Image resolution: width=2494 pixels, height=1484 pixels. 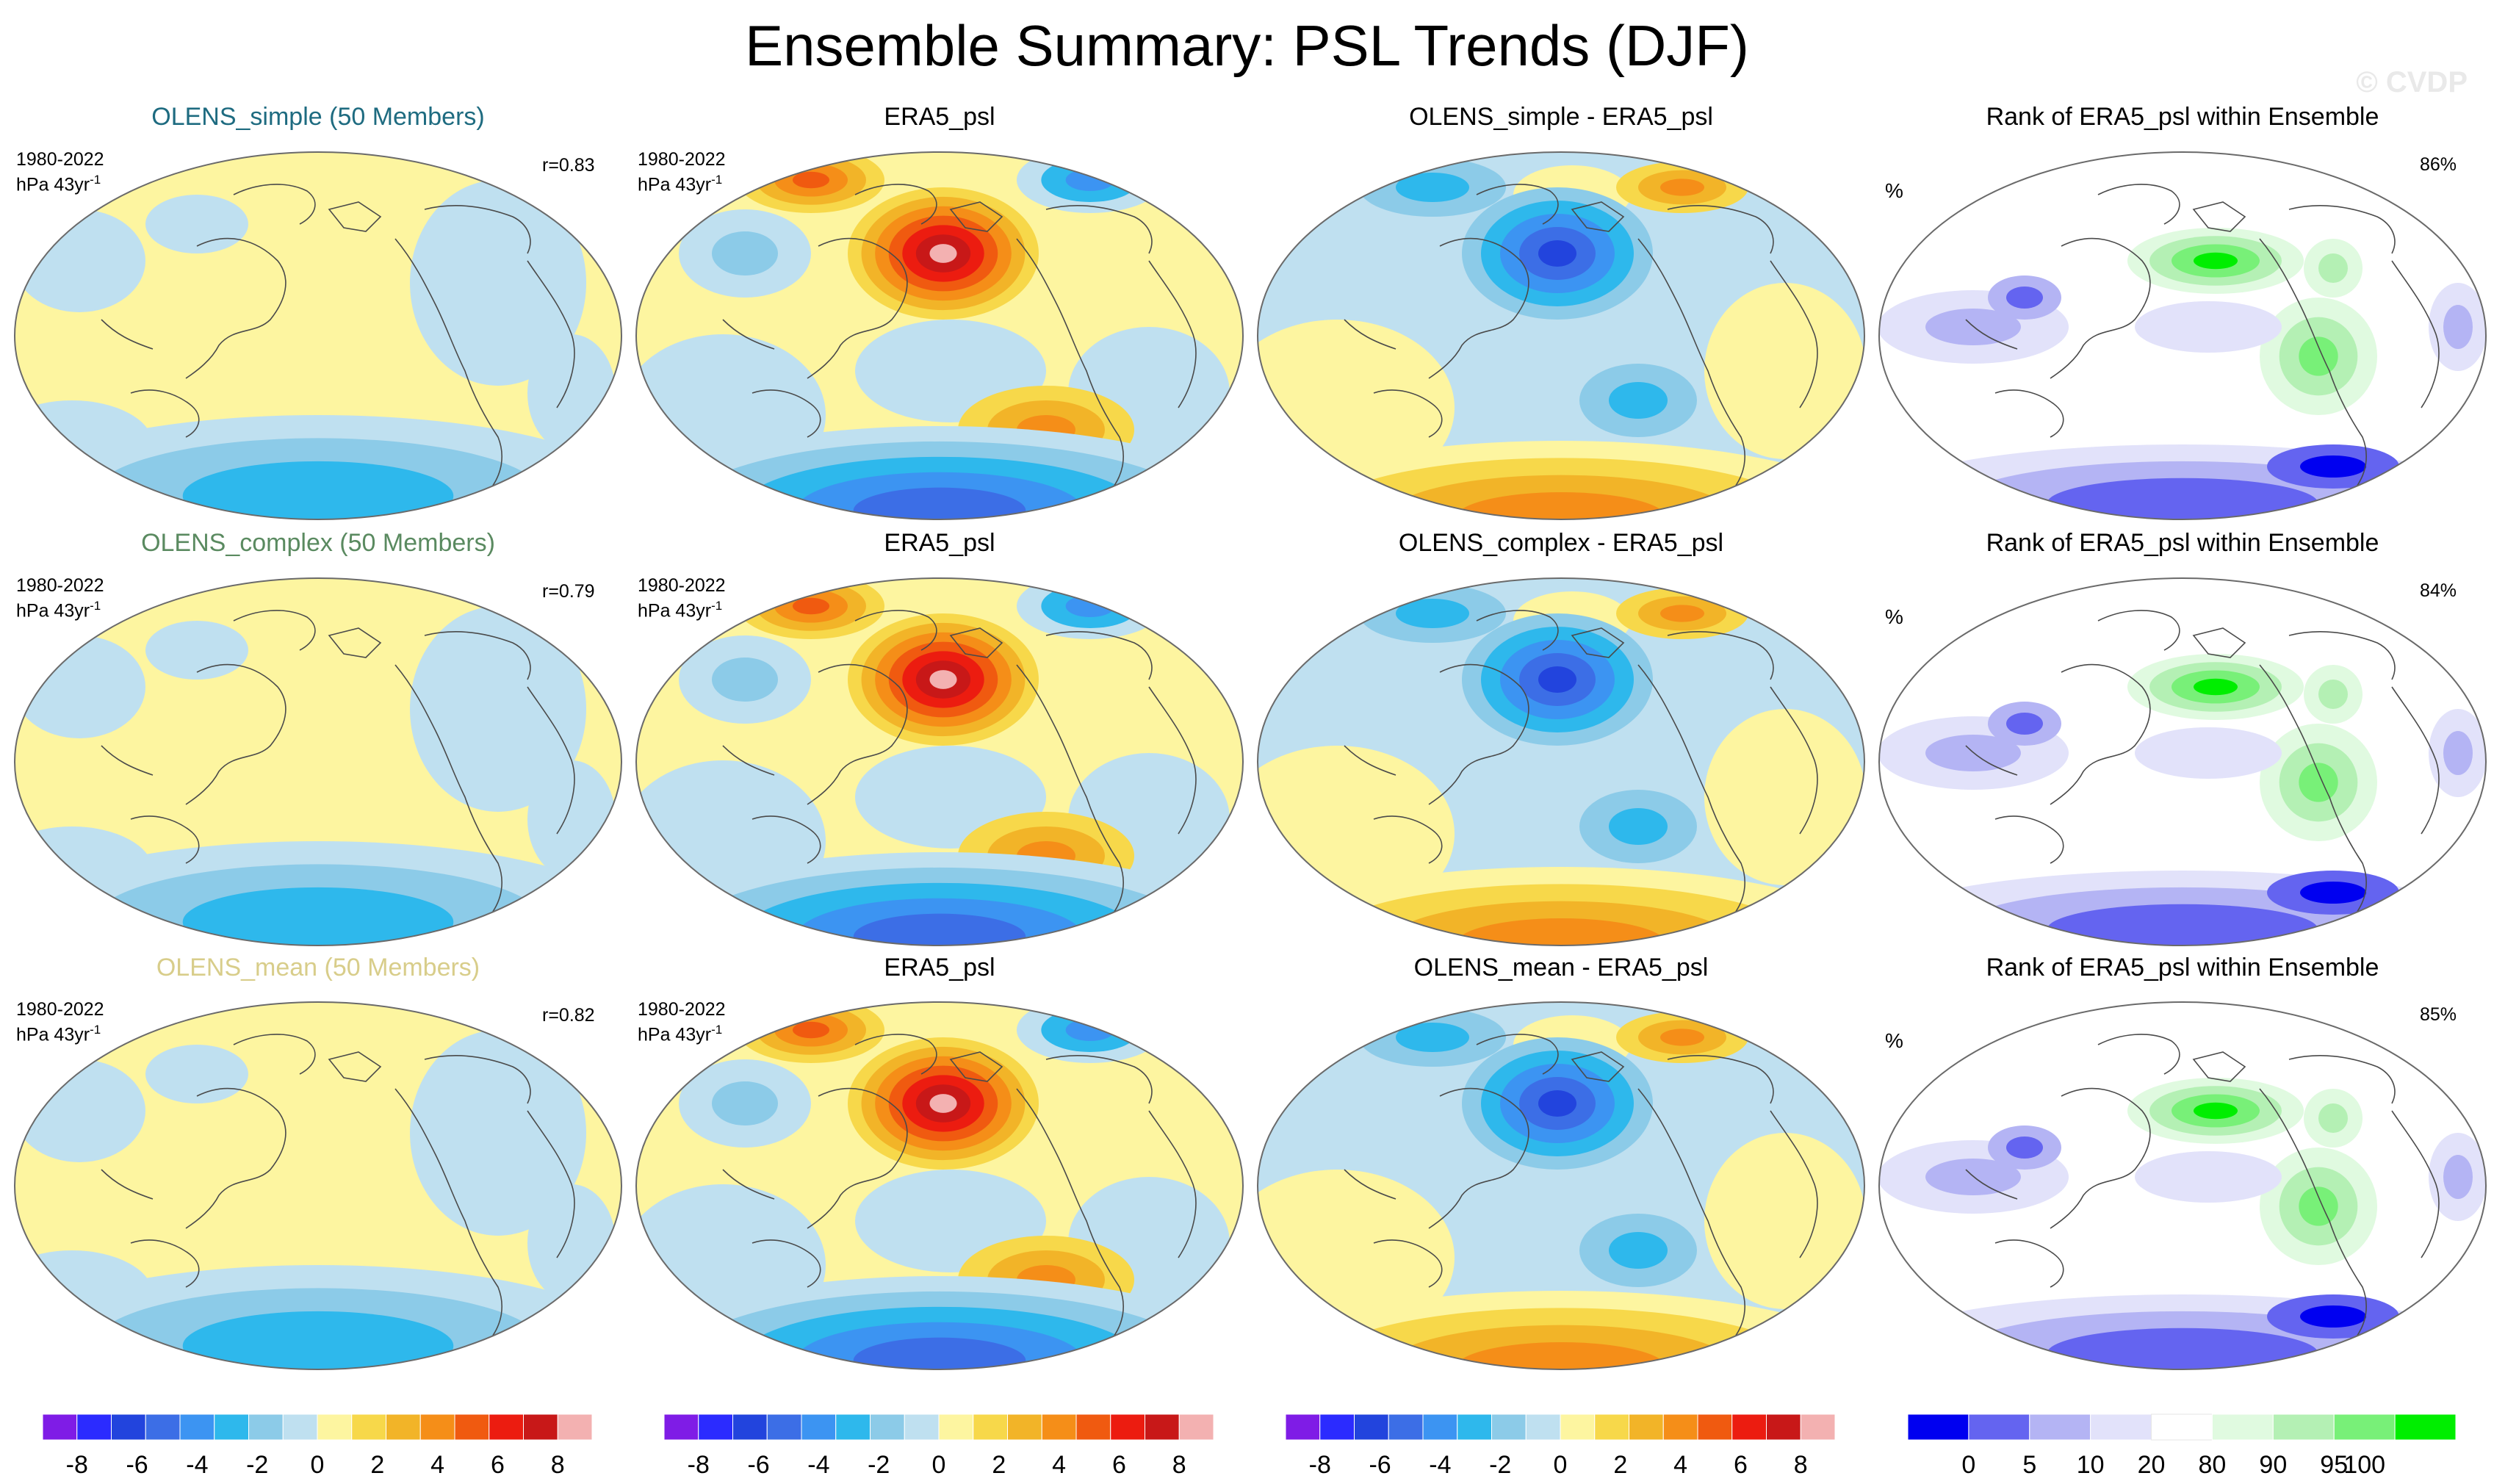 What do you see at coordinates (940, 543) in the screenshot?
I see `panel-title-obs: ERA5_psl` at bounding box center [940, 543].